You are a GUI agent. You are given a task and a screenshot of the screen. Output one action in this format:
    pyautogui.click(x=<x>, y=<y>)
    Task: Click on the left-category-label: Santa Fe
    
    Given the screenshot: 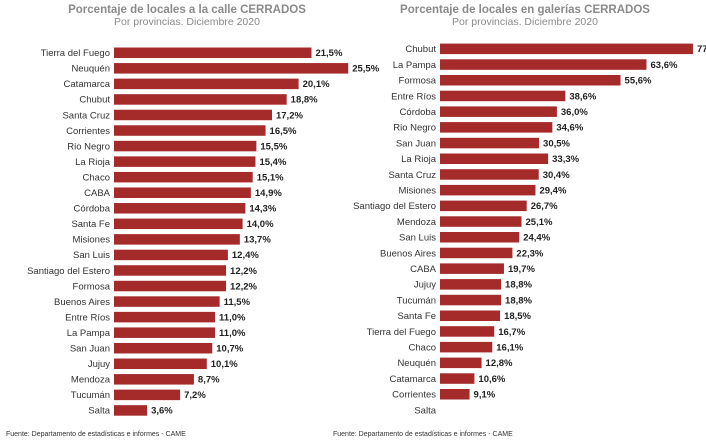 What is the action you would take?
    pyautogui.click(x=90, y=224)
    